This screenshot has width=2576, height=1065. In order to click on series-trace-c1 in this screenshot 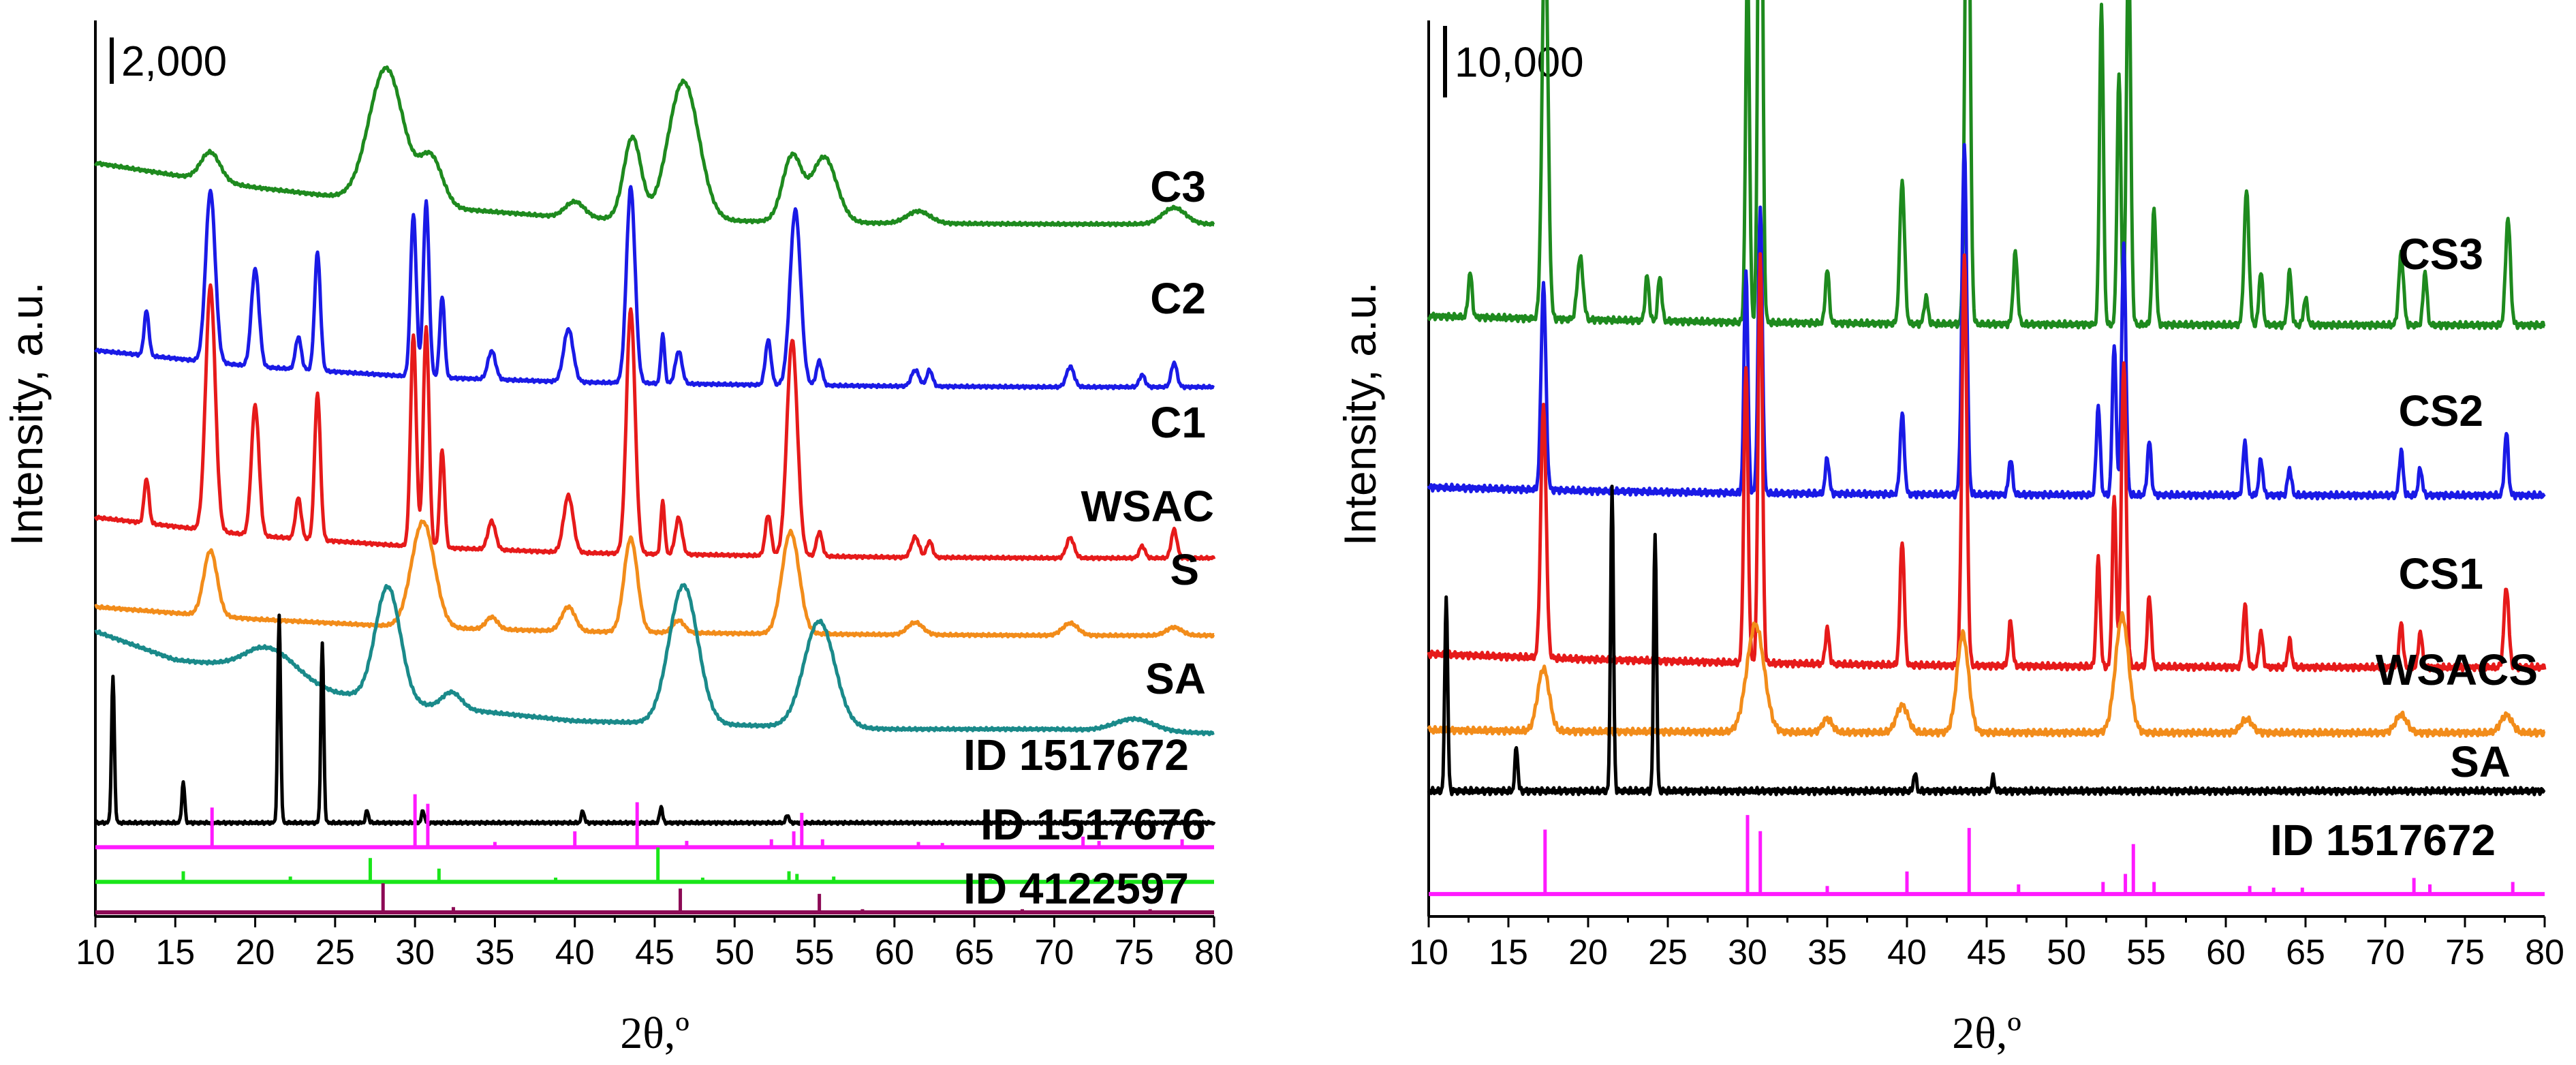, I will do `click(654, 422)`.